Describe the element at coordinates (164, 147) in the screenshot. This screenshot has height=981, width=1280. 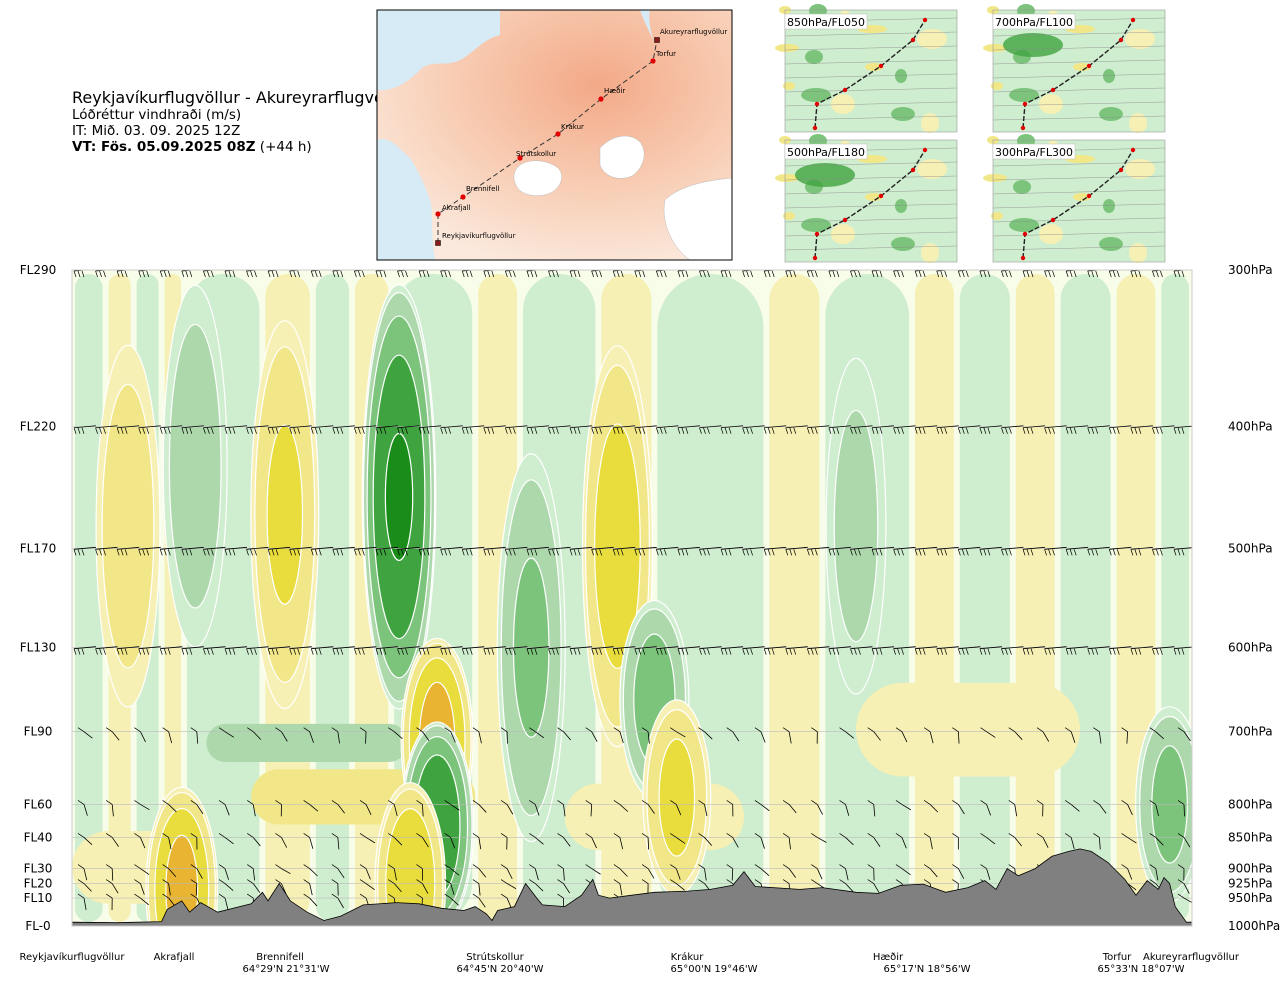
I see `valid-time: VT: Fös. 05.09.2025 08Z` at that location.